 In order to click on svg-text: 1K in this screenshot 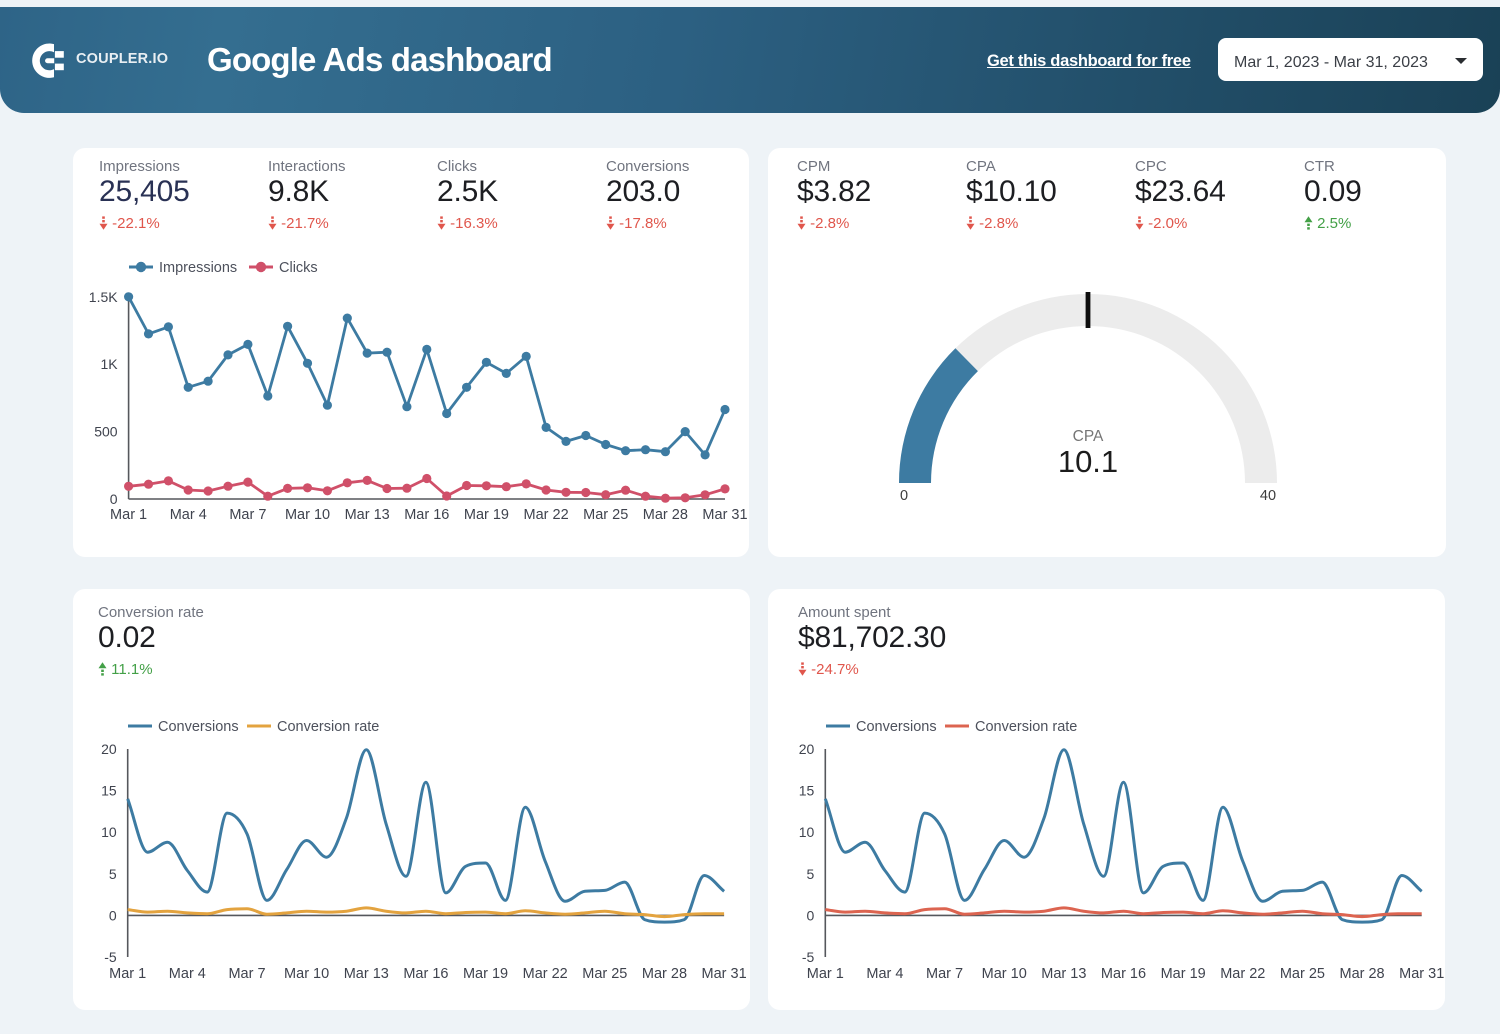, I will do `click(109, 364)`.